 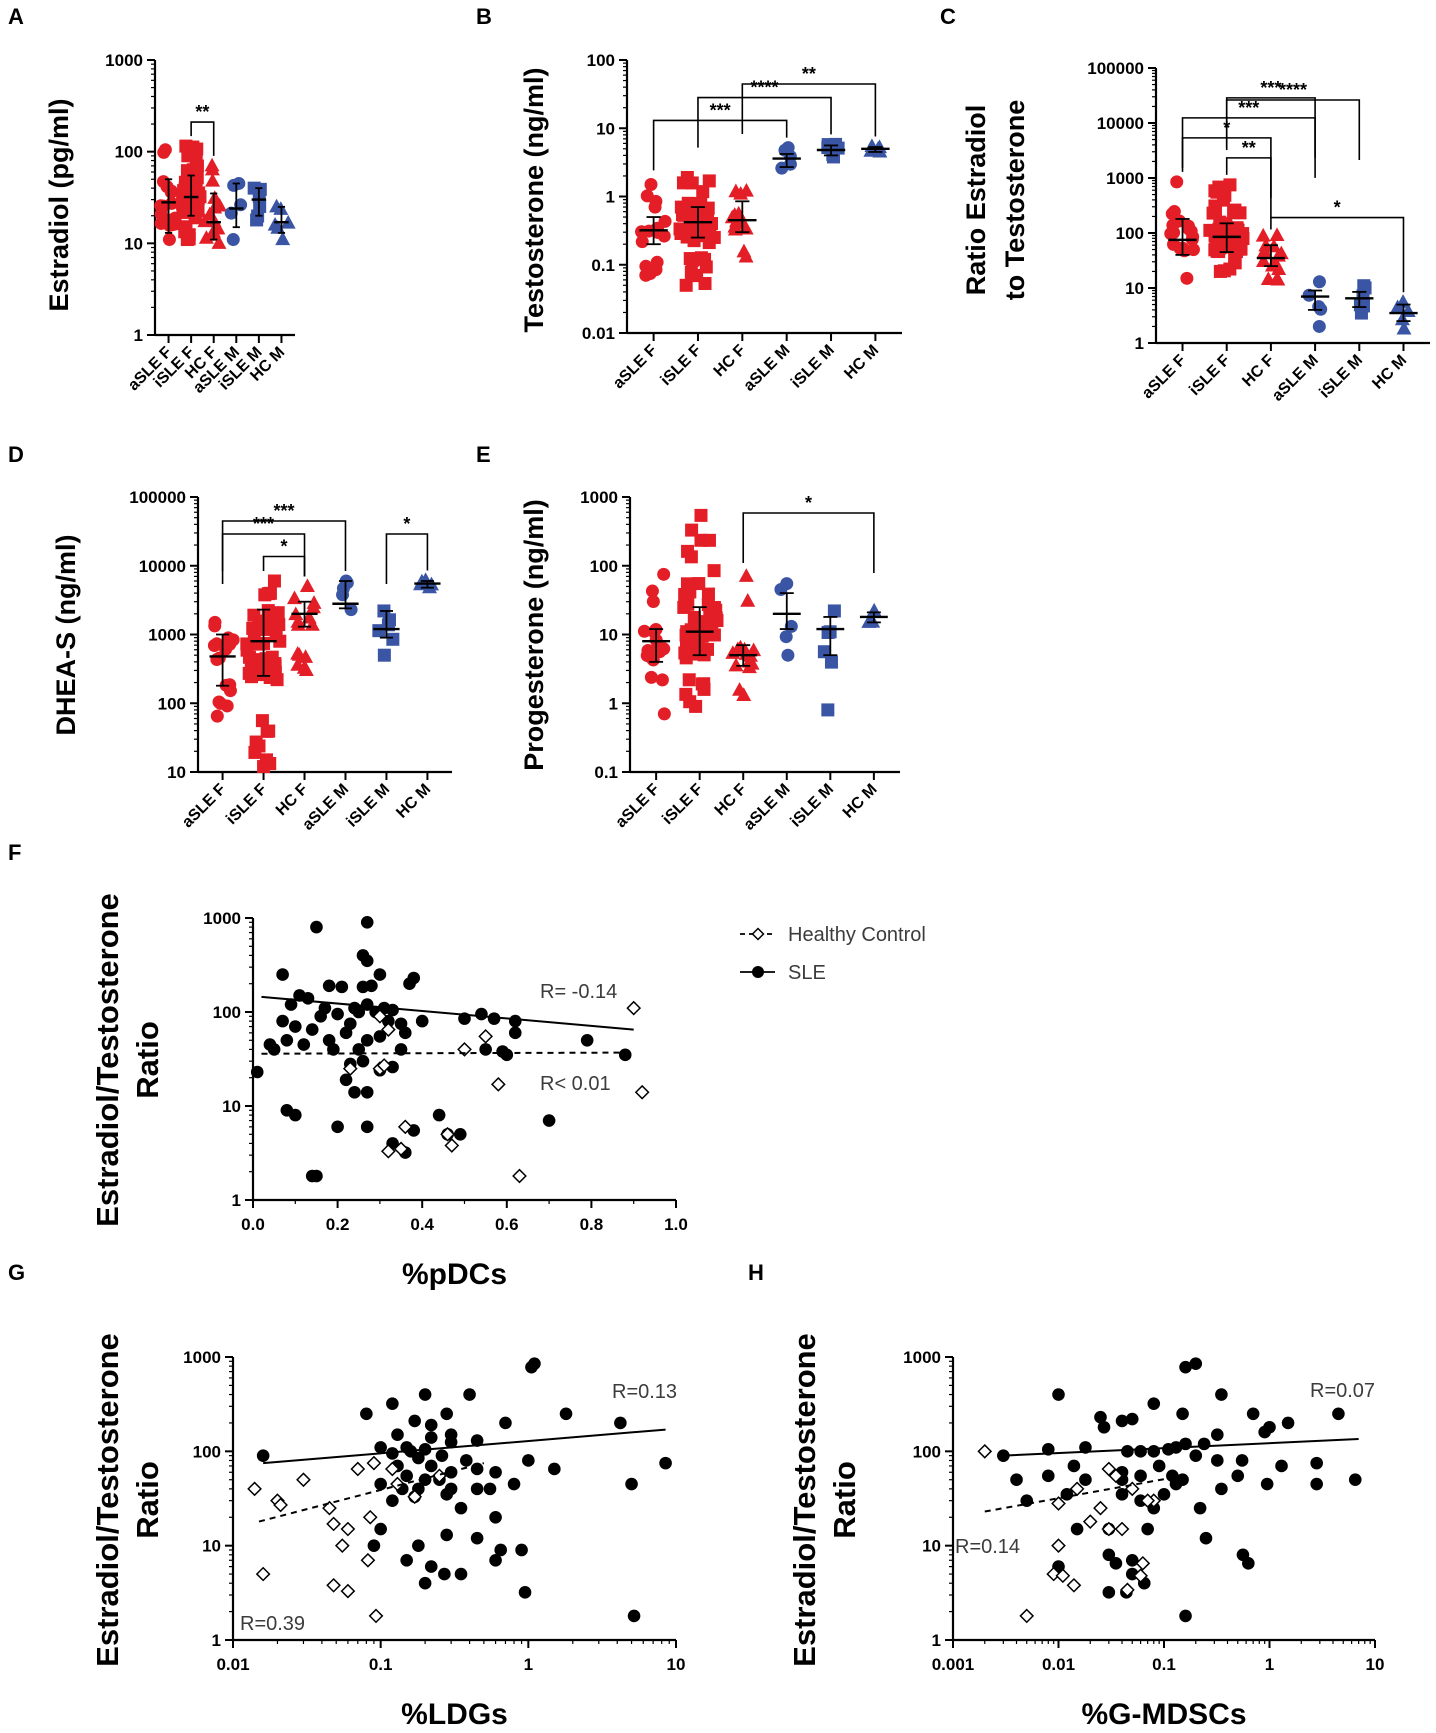 What do you see at coordinates (603, 265) in the screenshot?
I see `y-tick-label: 0.1` at bounding box center [603, 265].